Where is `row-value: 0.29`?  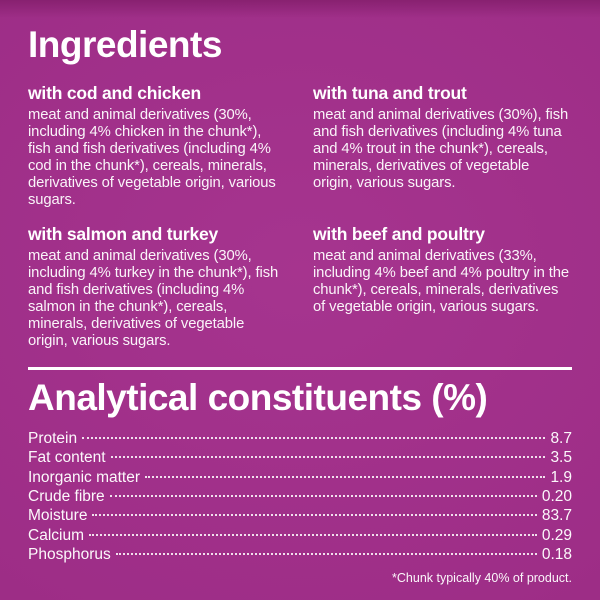
row-value: 0.29 is located at coordinates (556, 535).